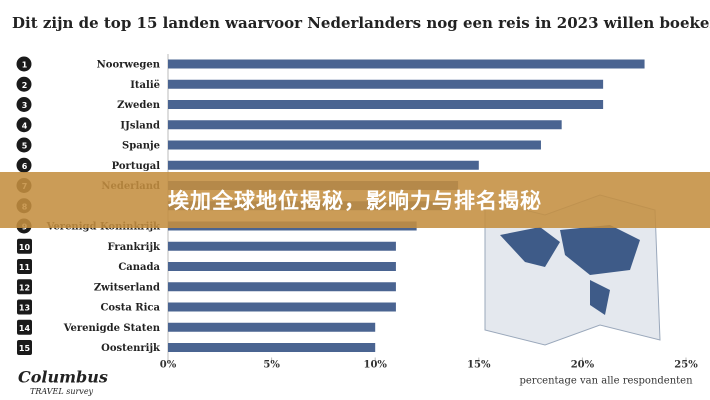 Image resolution: width=710 pixels, height=400 pixels. I want to click on x-tick-label: 10%, so click(375, 365).